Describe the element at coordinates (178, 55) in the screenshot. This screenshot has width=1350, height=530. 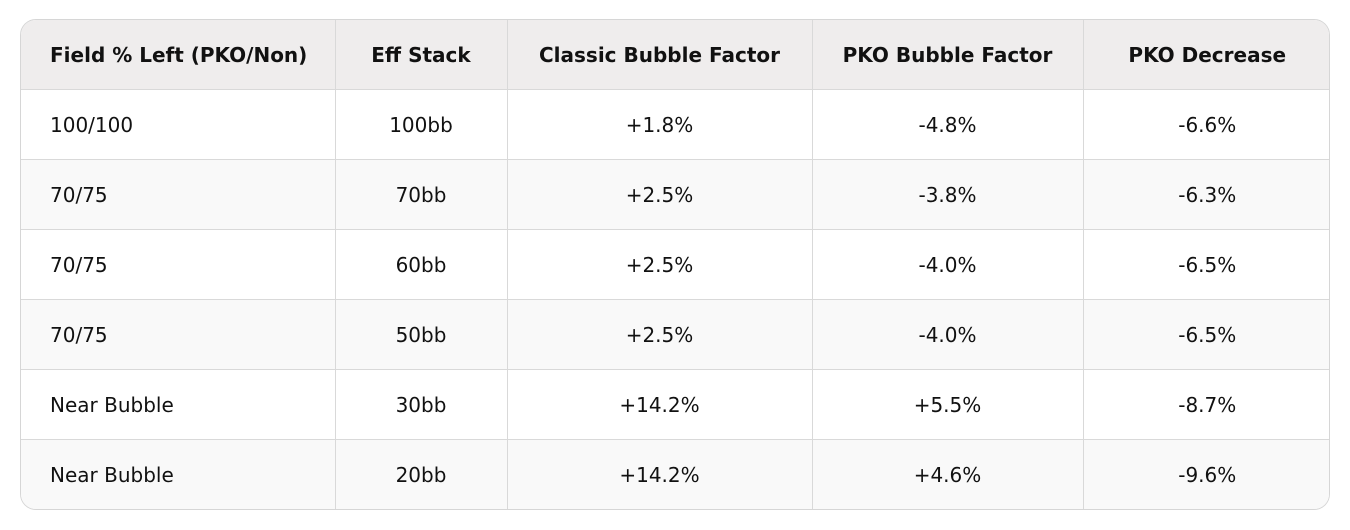
I see `header-cell: Field % Left (PKO/Non)` at that location.